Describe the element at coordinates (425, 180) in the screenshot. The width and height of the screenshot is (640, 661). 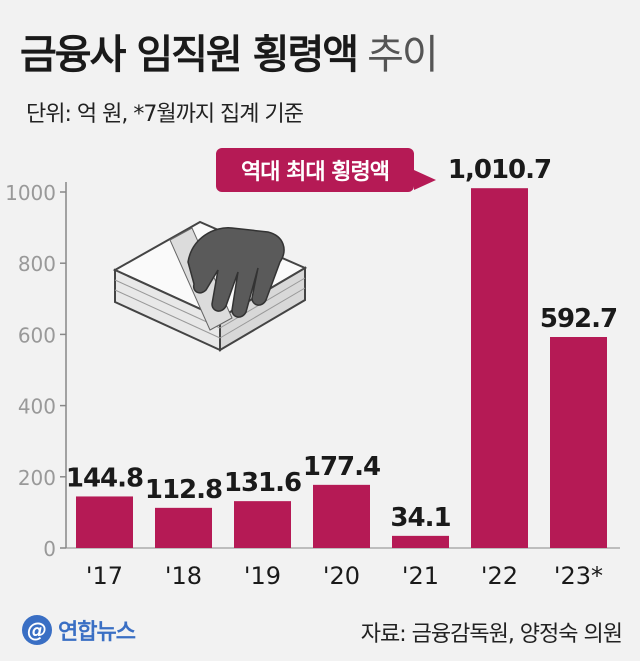
I see `callout-arrow` at that location.